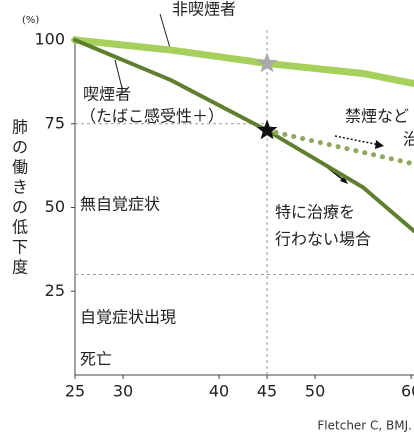 This screenshot has width=414, height=445. Describe the element at coordinates (123, 391) in the screenshot. I see `x-tick-label: 30` at that location.